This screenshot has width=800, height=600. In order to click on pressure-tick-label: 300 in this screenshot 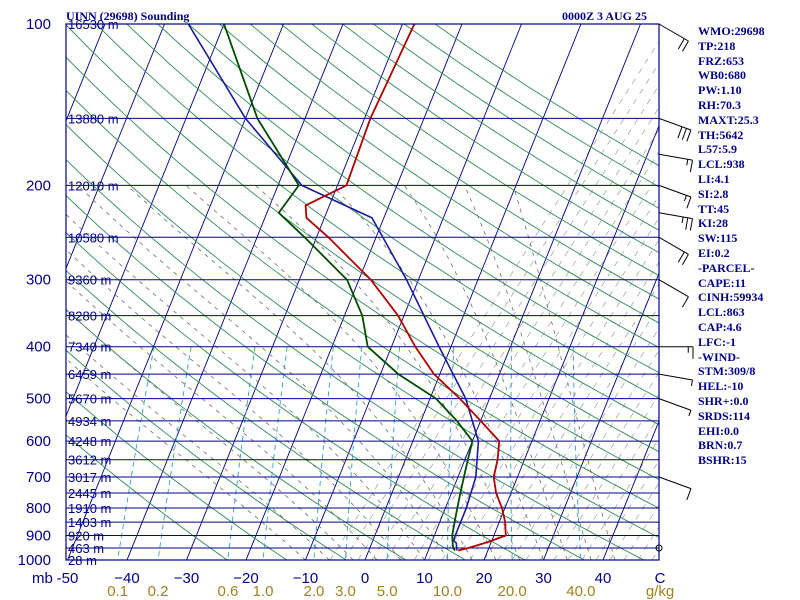, I will do `click(38, 280)`.